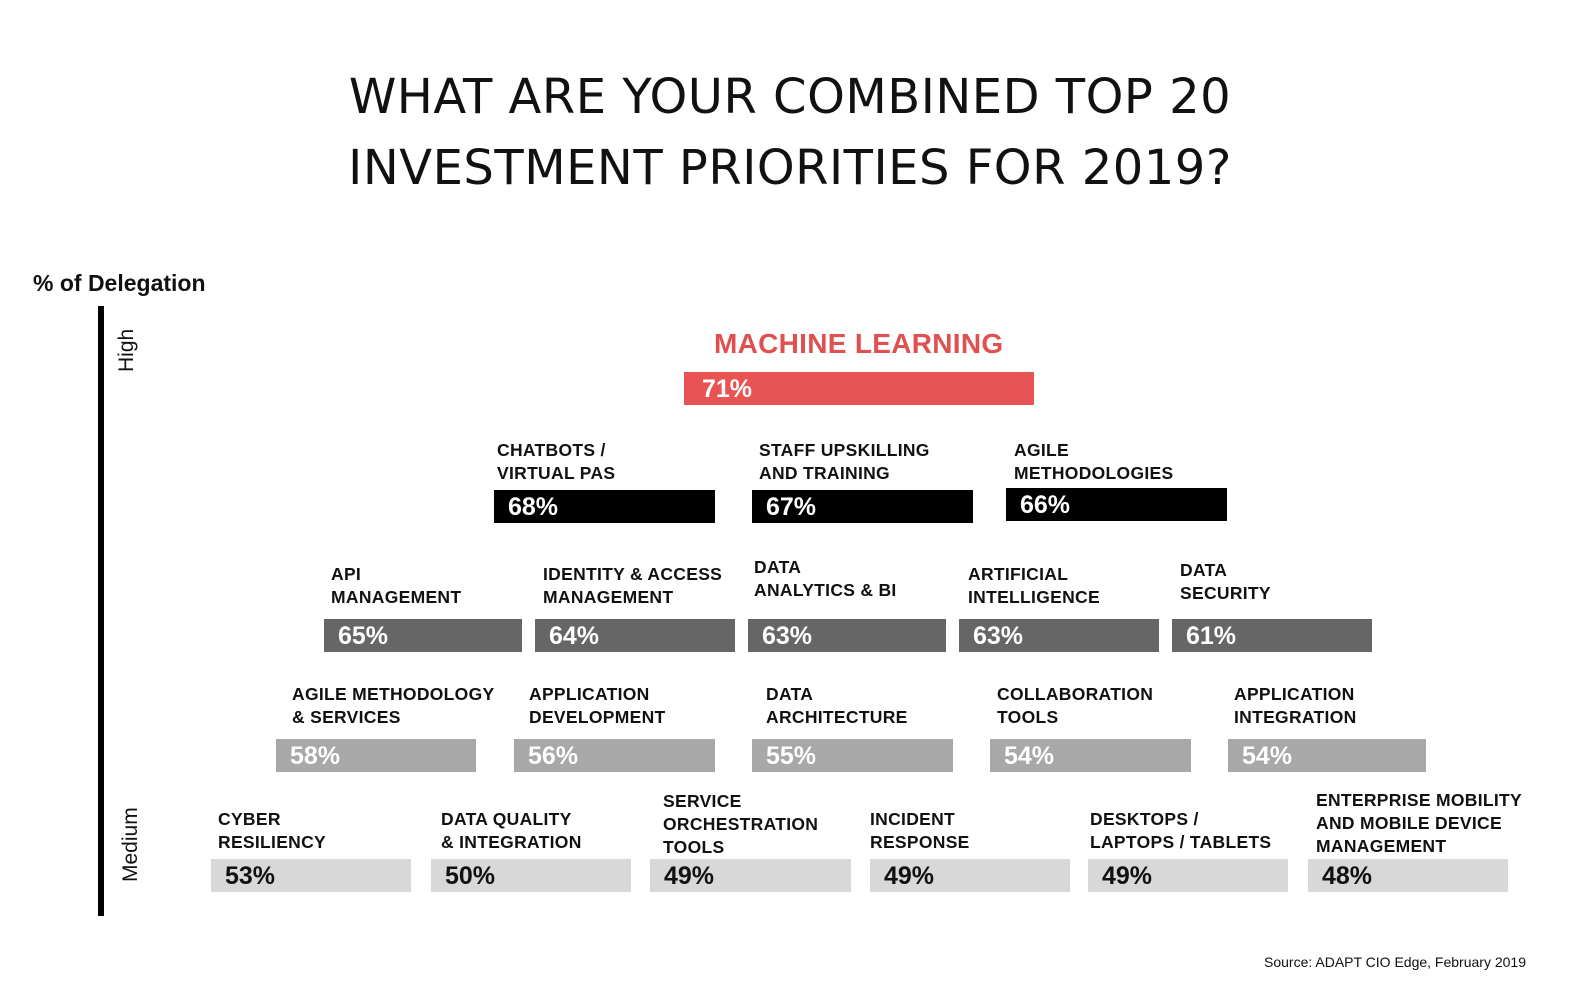  I want to click on category-label: ARTIFICIAL INTELLIGENCE, so click(1034, 586).